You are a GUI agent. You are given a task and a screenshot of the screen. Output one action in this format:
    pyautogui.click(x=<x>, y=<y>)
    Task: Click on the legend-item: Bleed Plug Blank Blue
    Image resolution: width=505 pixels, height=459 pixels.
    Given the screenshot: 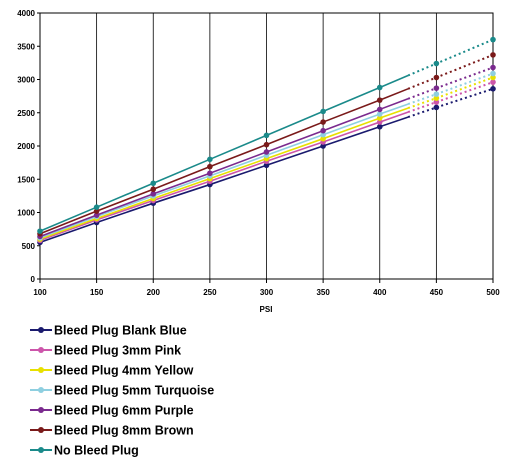 What is the action you would take?
    pyautogui.click(x=108, y=331)
    